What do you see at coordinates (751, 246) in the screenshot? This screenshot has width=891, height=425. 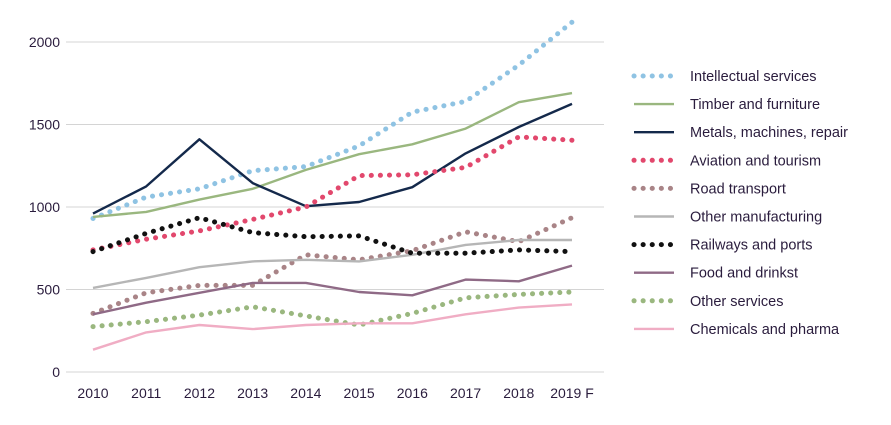 I see `legend-label-railways-and-ports: Railways and ports` at bounding box center [751, 246].